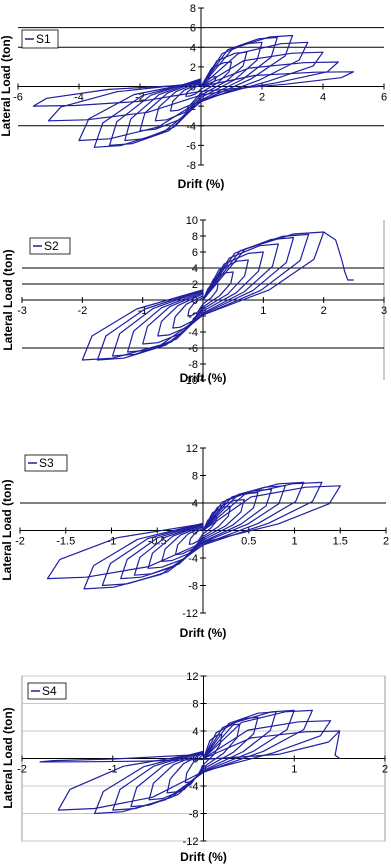  What do you see at coordinates (113, 770) in the screenshot?
I see `s4-x-tick-label: -1` at bounding box center [113, 770].